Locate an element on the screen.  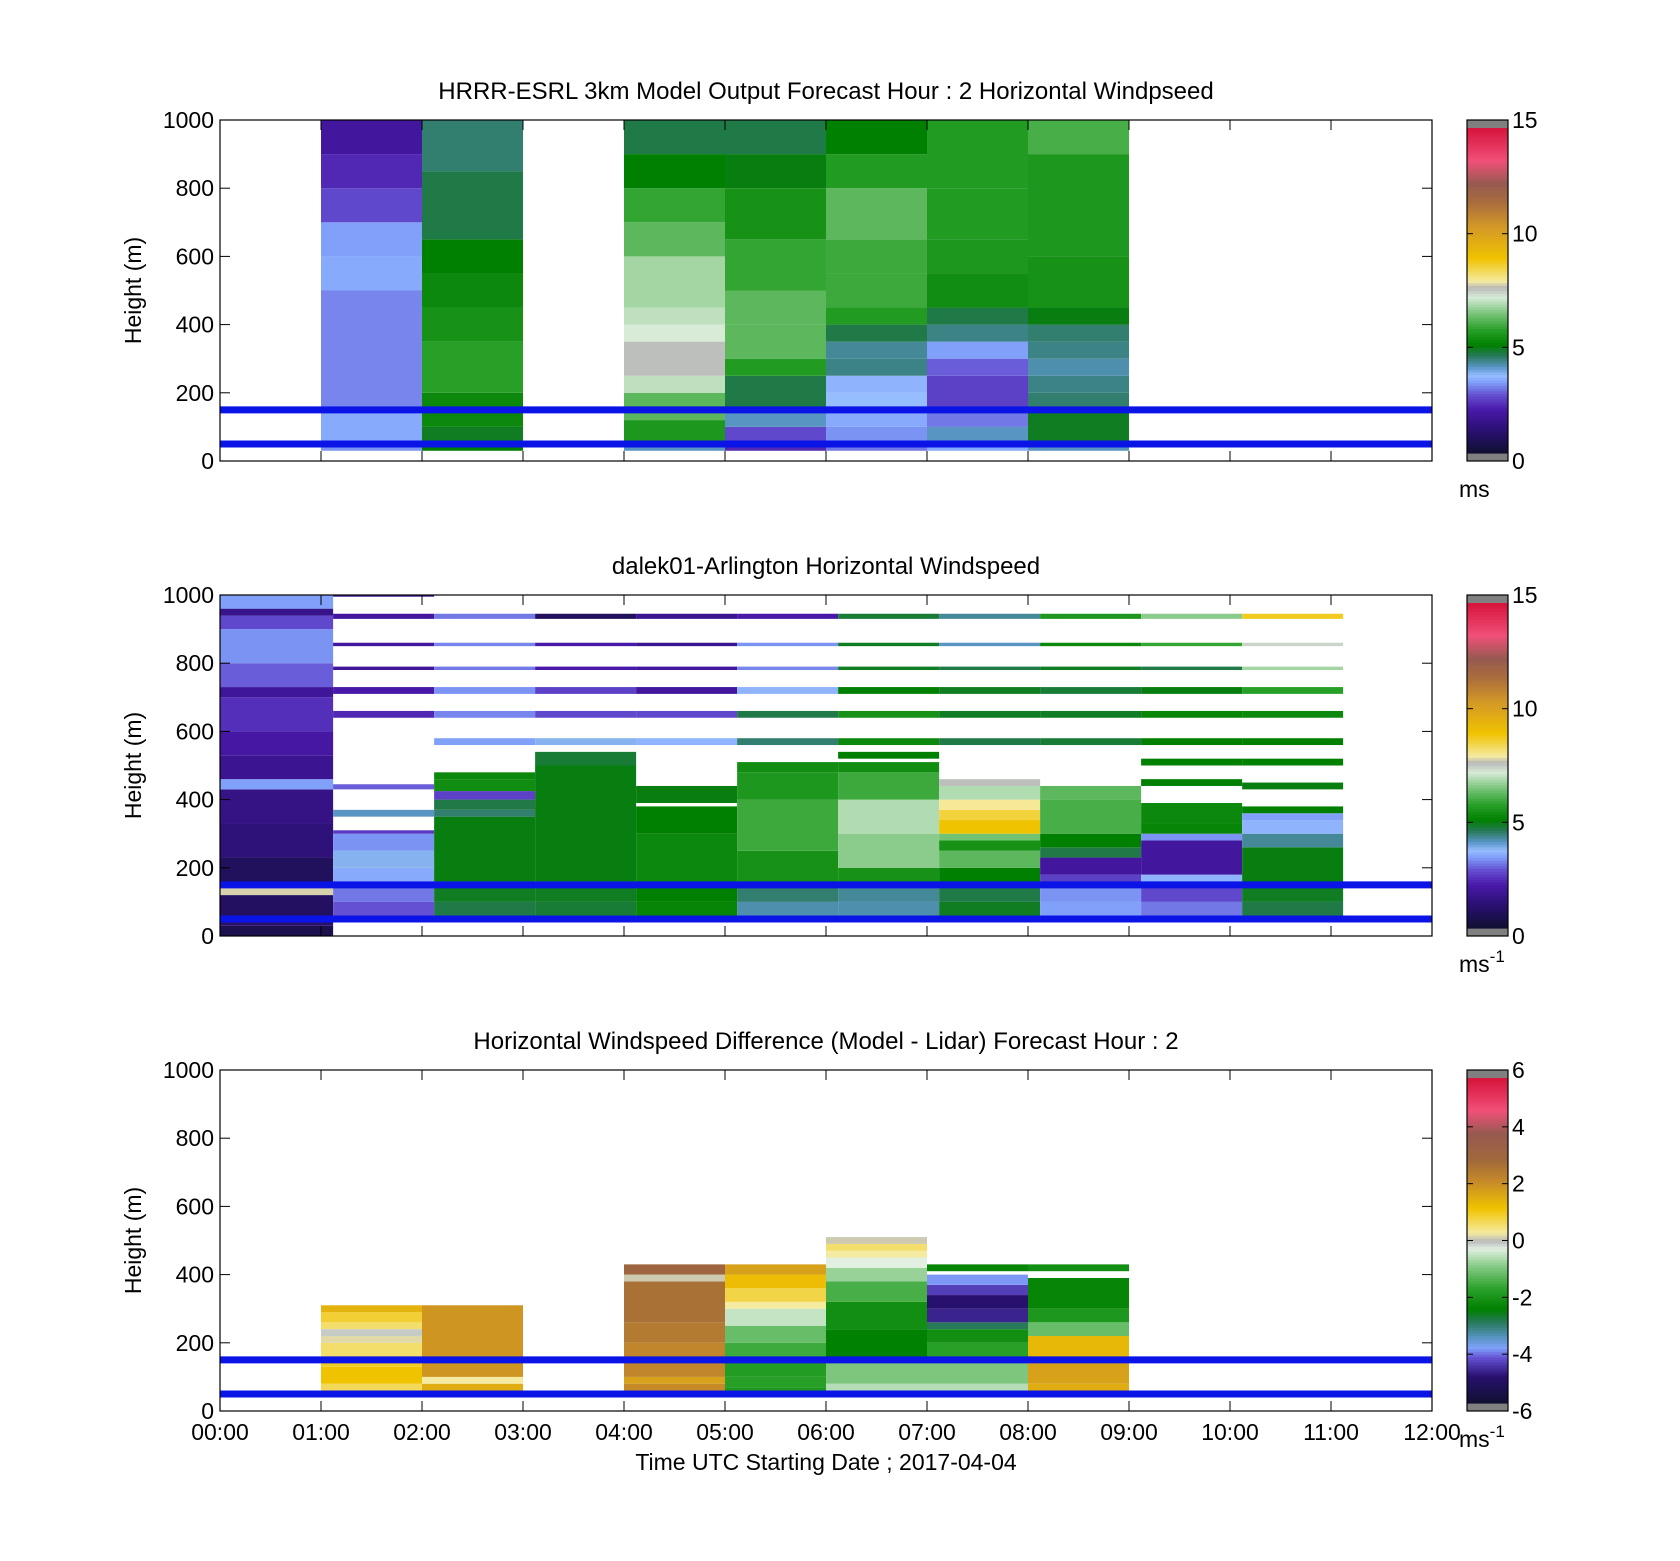
colorbar-tick-label: 2 is located at coordinates (1518, 1184).